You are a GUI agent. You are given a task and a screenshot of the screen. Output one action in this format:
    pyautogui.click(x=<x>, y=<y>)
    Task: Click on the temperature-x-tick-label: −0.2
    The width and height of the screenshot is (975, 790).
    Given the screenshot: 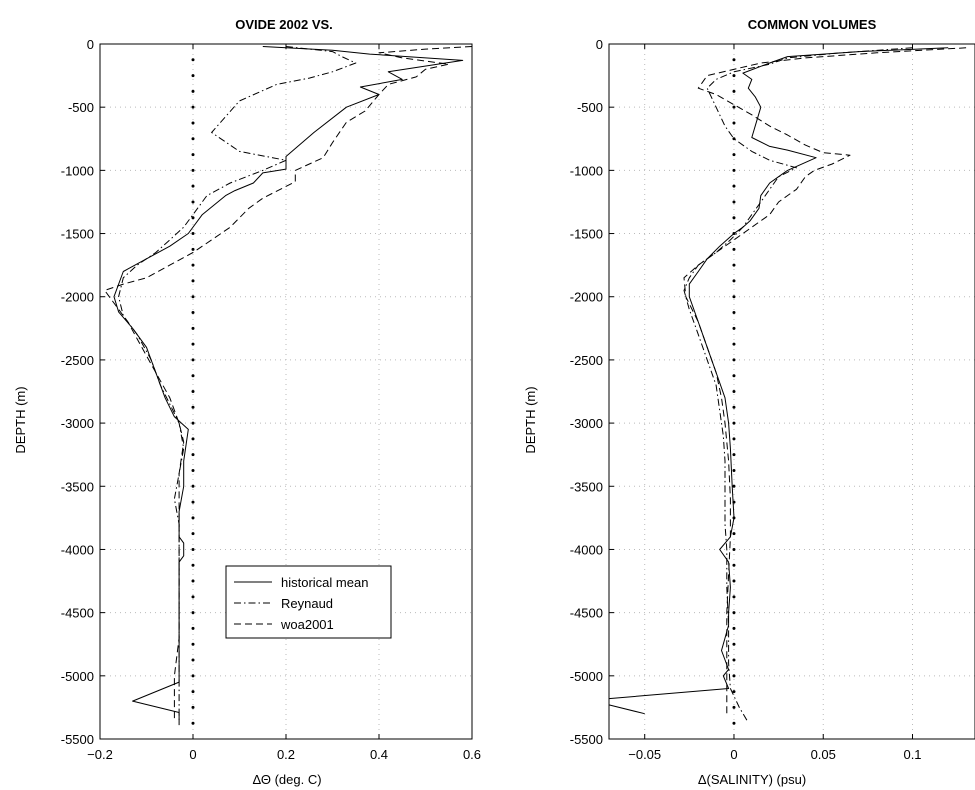 What is the action you would take?
    pyautogui.click(x=100, y=754)
    